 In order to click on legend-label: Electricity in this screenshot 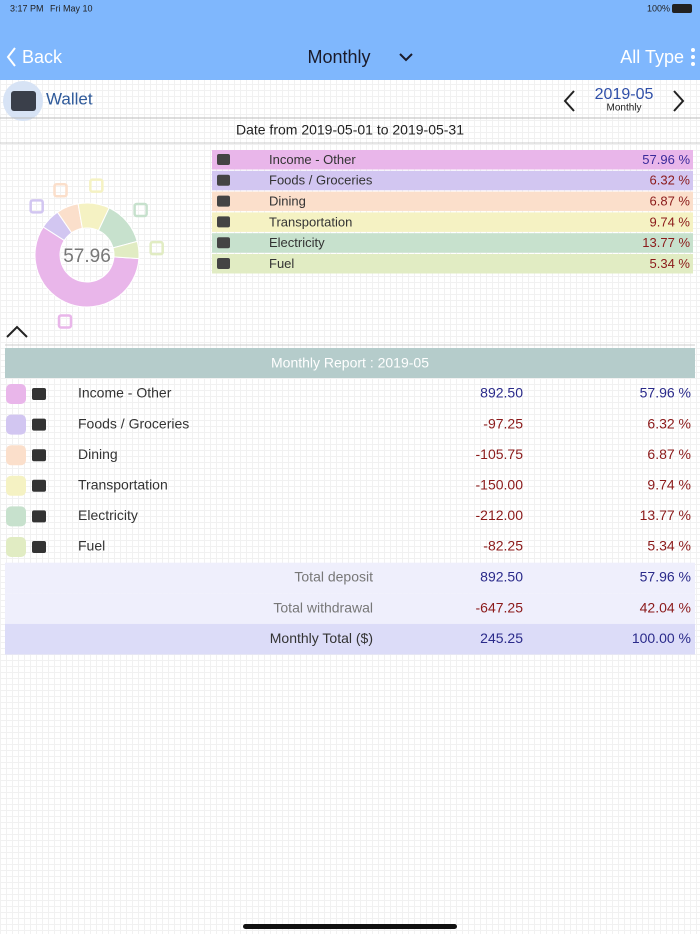, I will do `click(297, 242)`.